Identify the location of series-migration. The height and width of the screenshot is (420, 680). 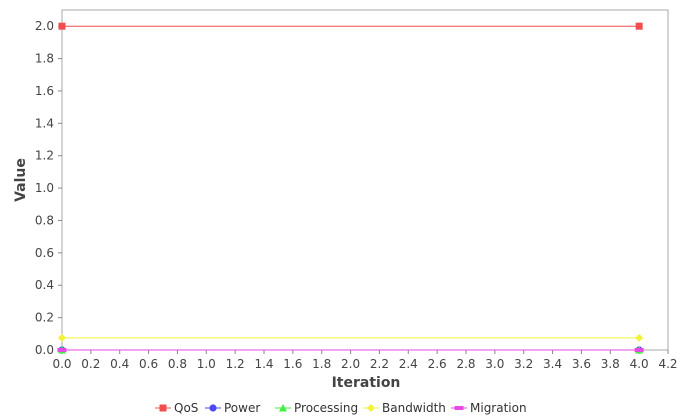
(350, 350).